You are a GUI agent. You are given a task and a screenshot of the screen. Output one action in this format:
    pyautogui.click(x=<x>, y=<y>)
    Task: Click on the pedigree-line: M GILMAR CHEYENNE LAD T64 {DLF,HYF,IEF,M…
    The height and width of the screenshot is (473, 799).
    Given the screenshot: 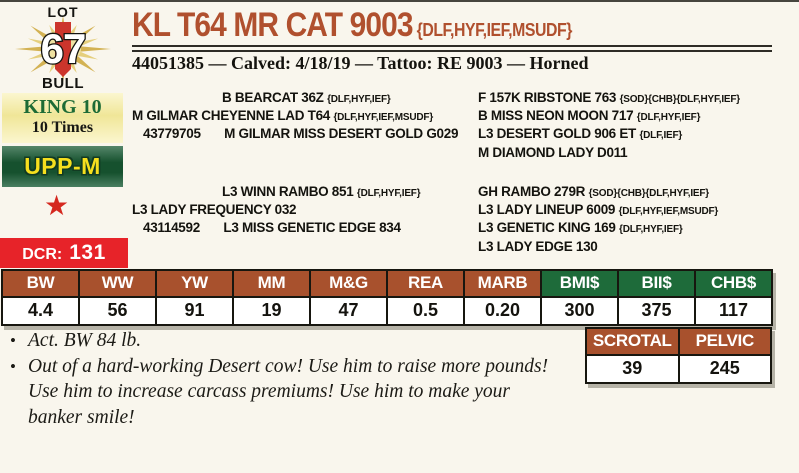 What is the action you would take?
    pyautogui.click(x=295, y=117)
    